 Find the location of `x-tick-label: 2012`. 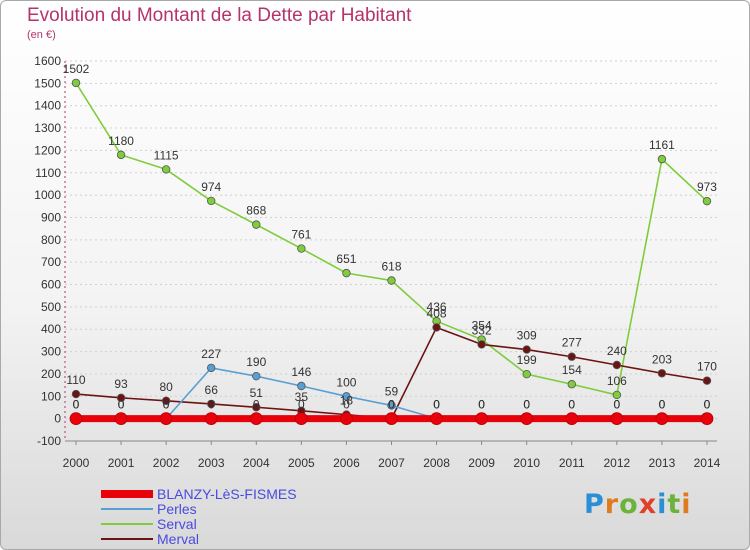

x-tick-label: 2012 is located at coordinates (616, 463).